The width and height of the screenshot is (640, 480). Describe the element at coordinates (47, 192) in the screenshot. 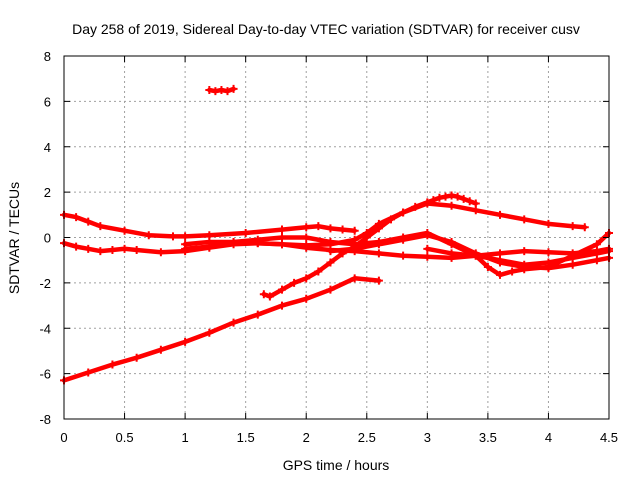

I see `y-tick-label: 2` at that location.